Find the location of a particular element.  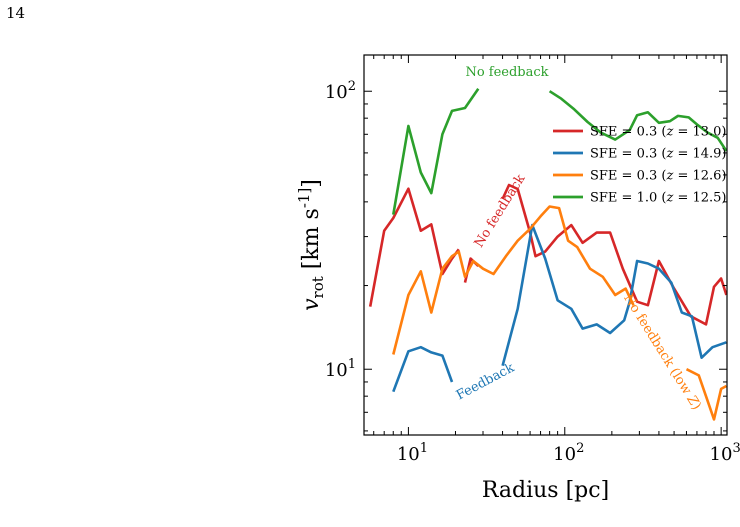

x-tick-label: 10¹ is located at coordinates (412, 453).